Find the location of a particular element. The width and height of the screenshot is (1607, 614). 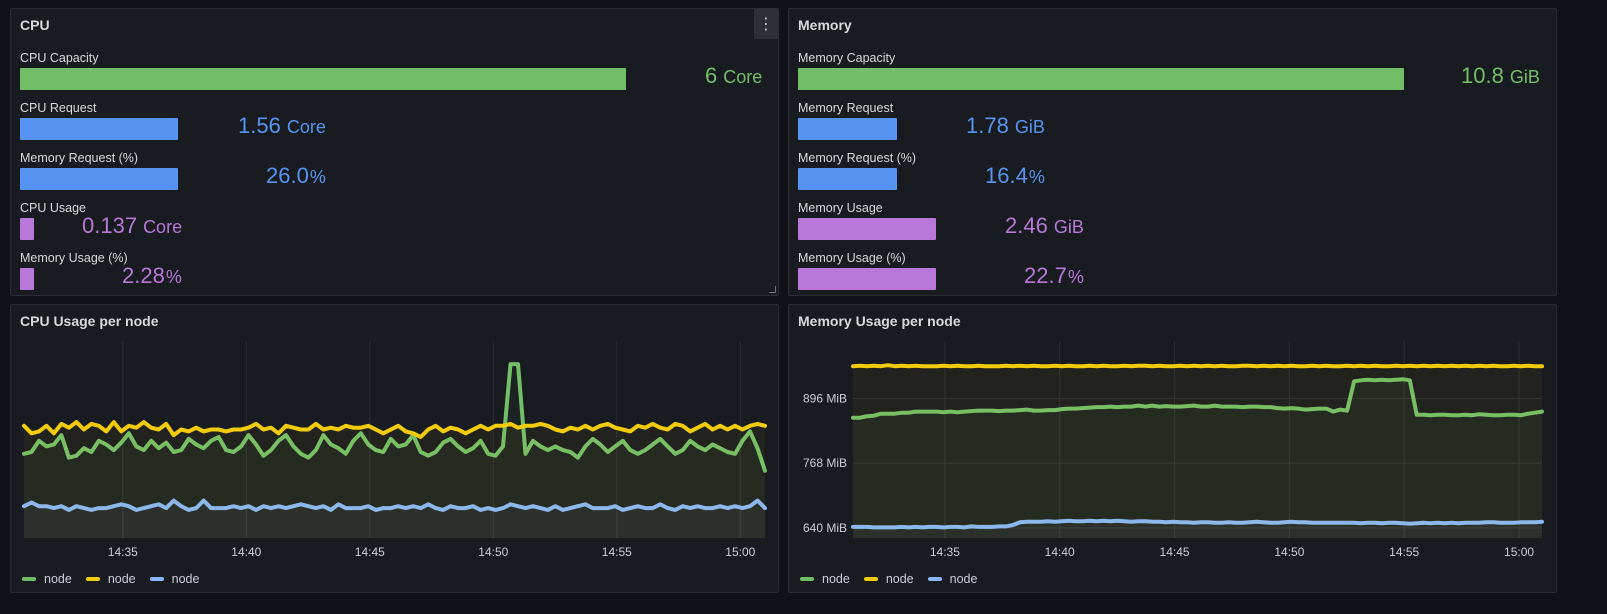

gauge-value: 1.78 GiB is located at coordinates (1005, 126).